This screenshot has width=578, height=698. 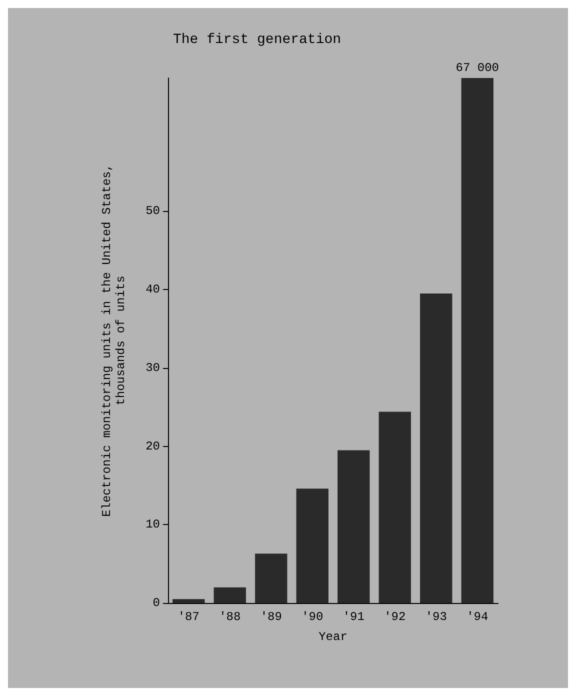 What do you see at coordinates (313, 617) in the screenshot?
I see `x-tick-label: '90` at bounding box center [313, 617].